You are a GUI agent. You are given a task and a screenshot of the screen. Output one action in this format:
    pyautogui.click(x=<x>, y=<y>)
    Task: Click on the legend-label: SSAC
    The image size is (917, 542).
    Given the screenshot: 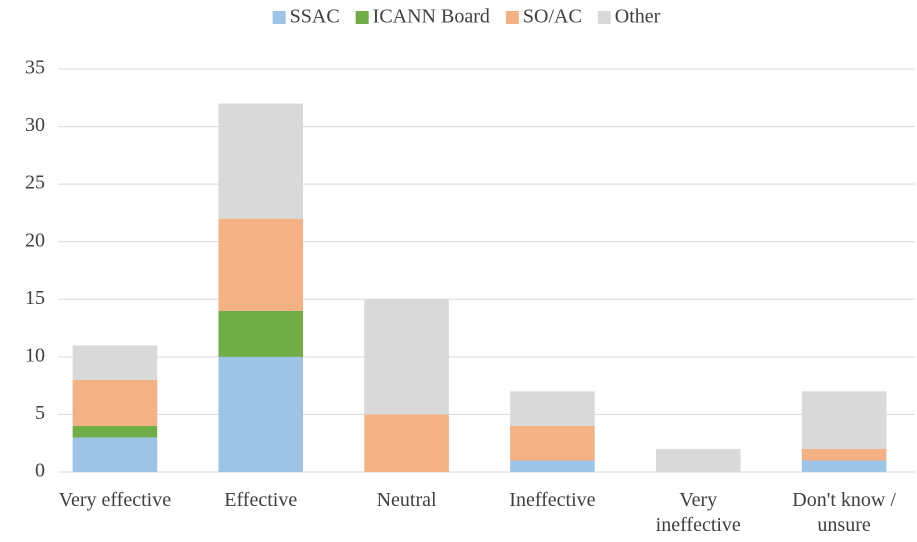 What is the action you would take?
    pyautogui.click(x=315, y=17)
    